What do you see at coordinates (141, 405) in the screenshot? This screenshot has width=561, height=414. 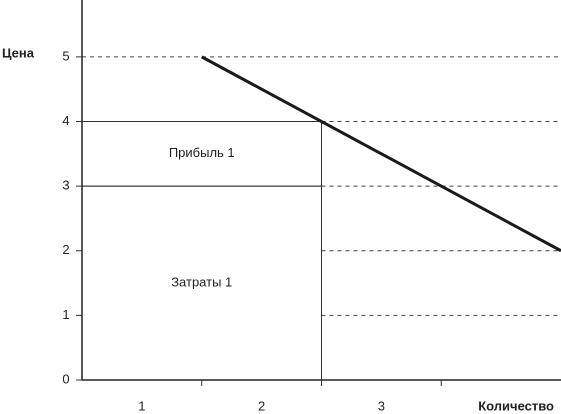 I see `x-tick-label: 1` at bounding box center [141, 405].